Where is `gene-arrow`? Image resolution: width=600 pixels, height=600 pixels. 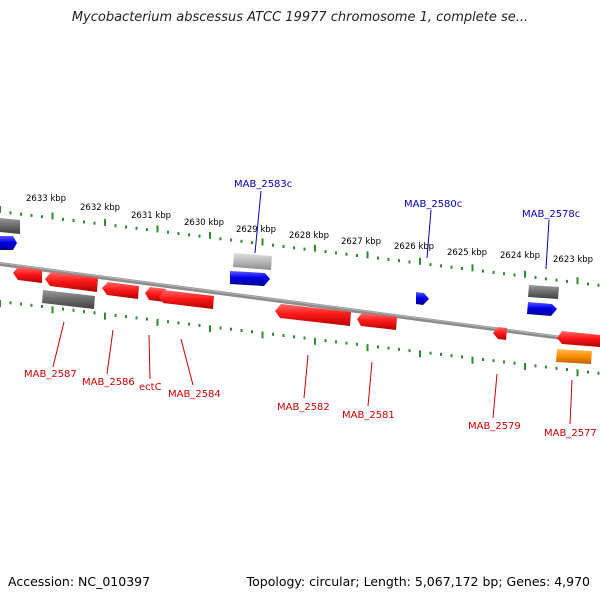 gene-arrow is located at coordinates (8, 243).